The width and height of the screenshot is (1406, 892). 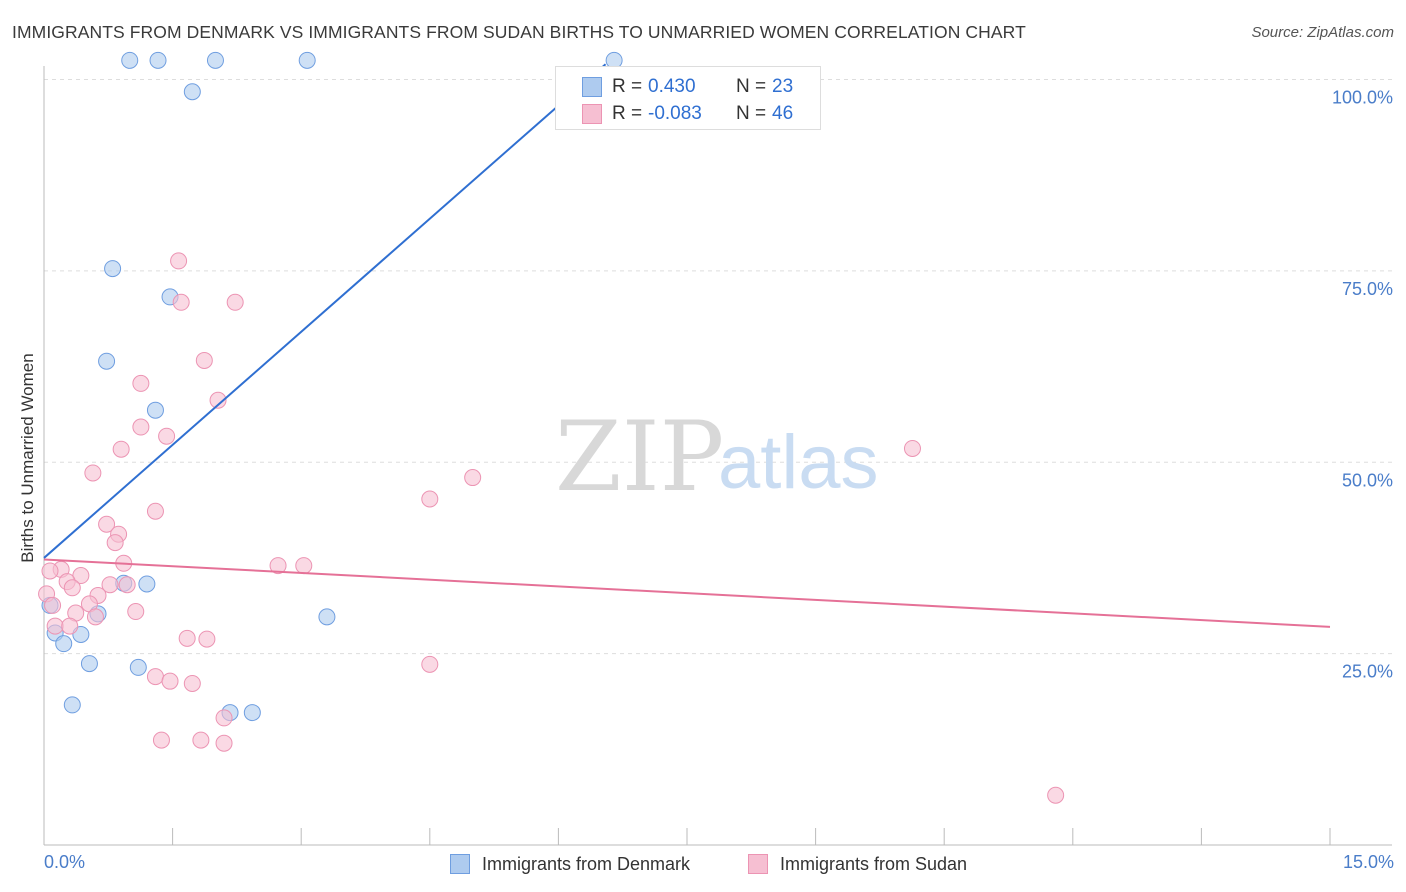 I want to click on legend-item-sudan: Immigrants from Sudan, so click(x=857, y=864).